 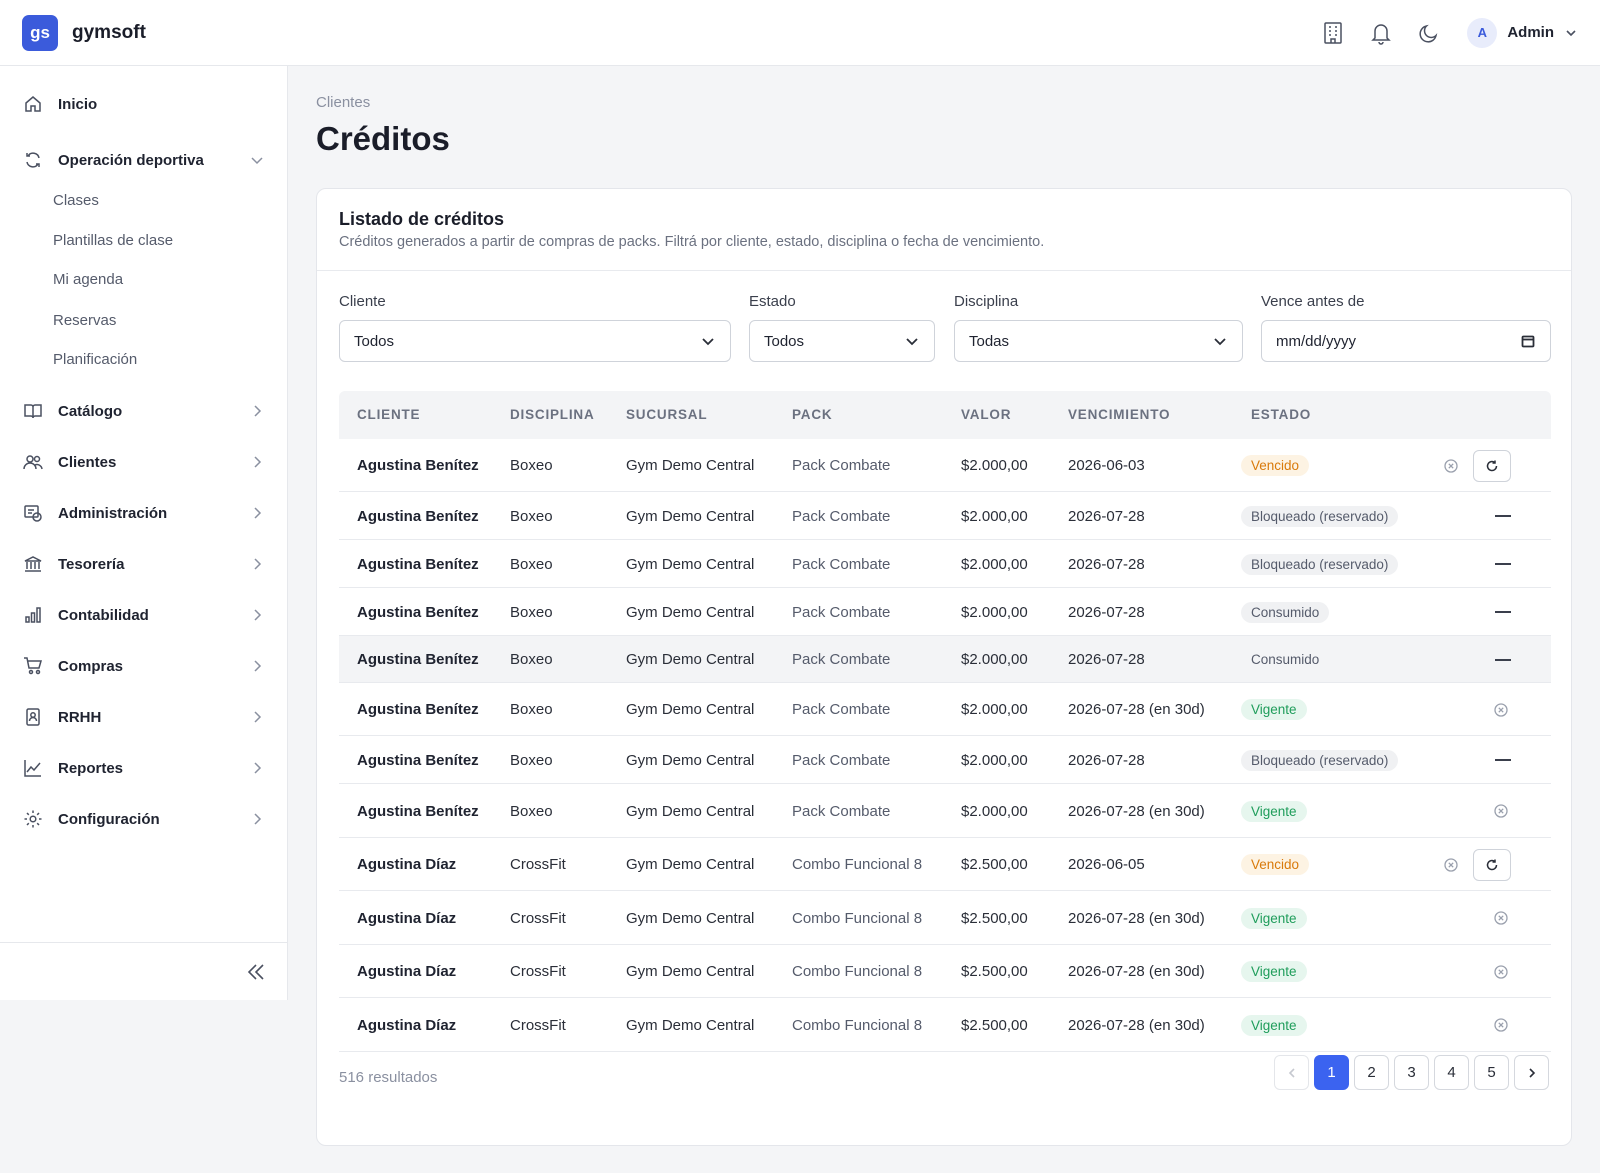 What do you see at coordinates (144, 462) in the screenshot?
I see `sidebar-item-clientes: Clientes` at bounding box center [144, 462].